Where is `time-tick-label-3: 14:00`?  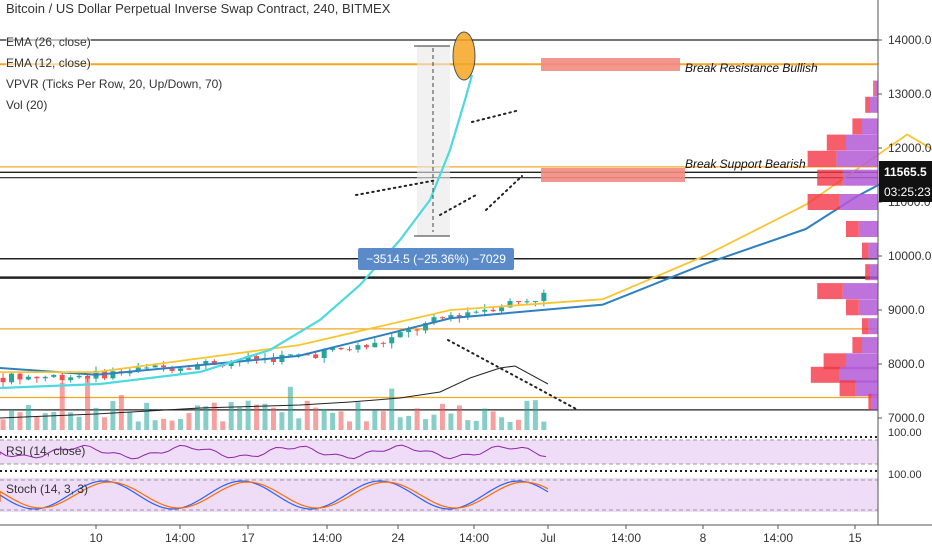 time-tick-label-3: 14:00 is located at coordinates (327, 538).